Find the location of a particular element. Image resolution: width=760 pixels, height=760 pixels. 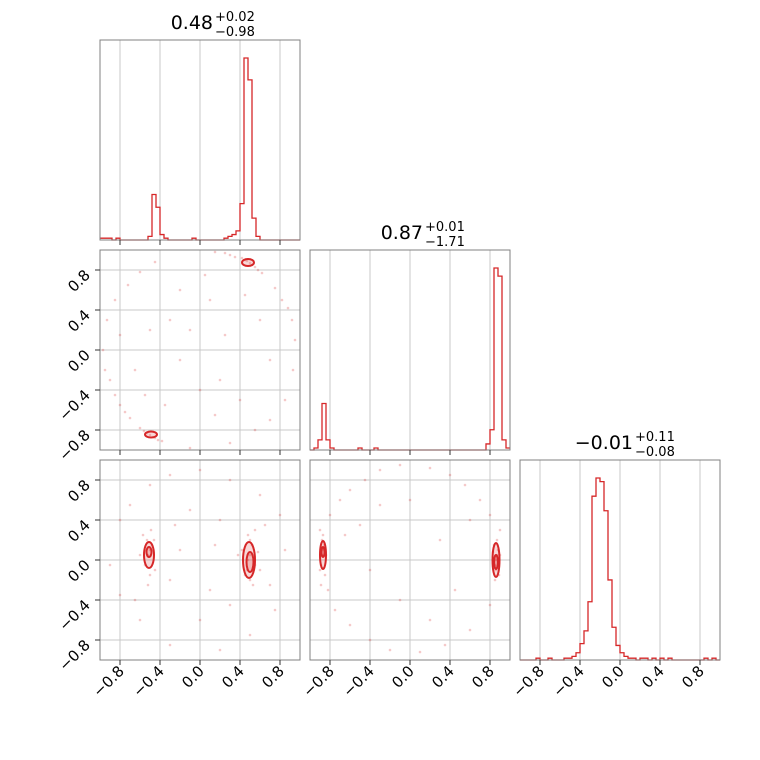

title-value: 0.48 is located at coordinates (192, 23).